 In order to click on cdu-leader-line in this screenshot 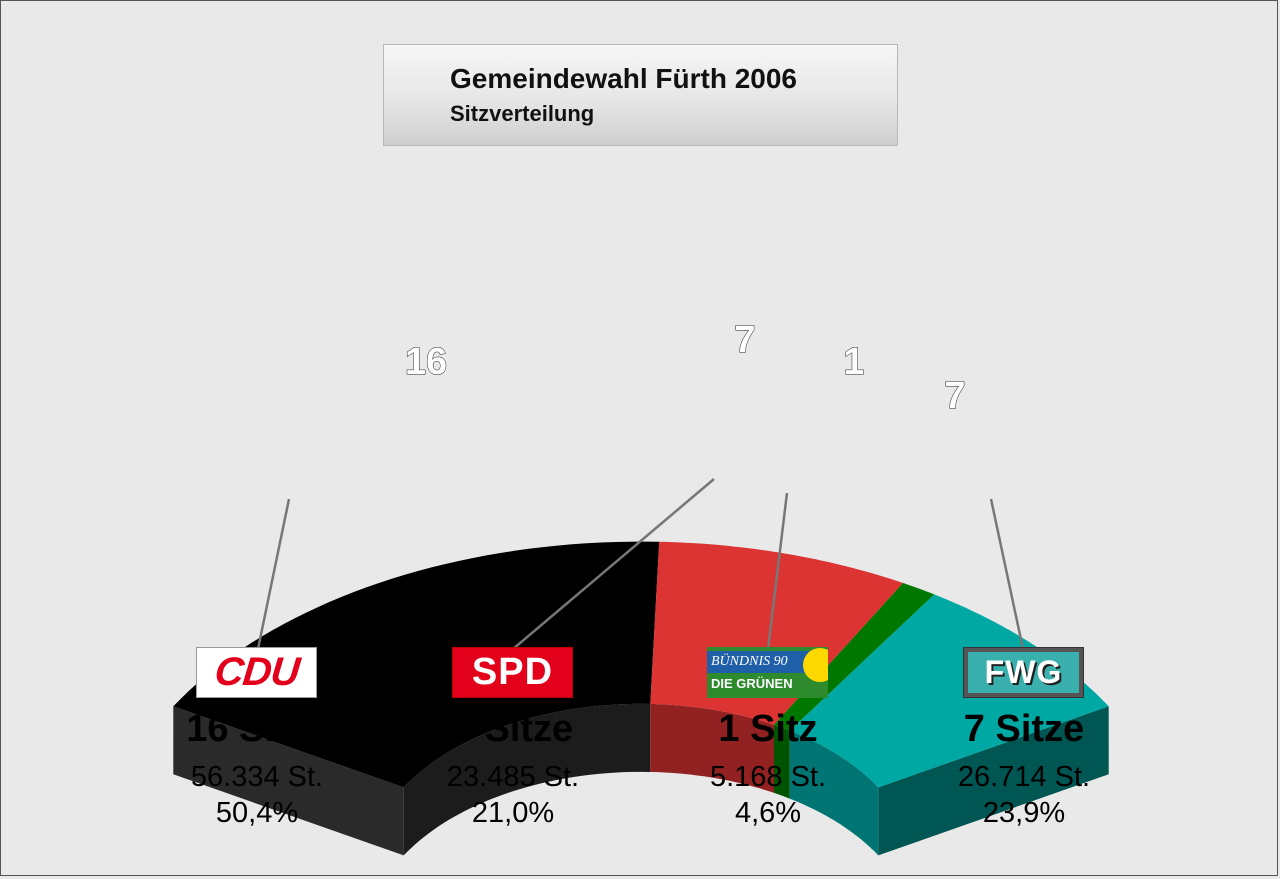, I will do `click(273, 574)`.